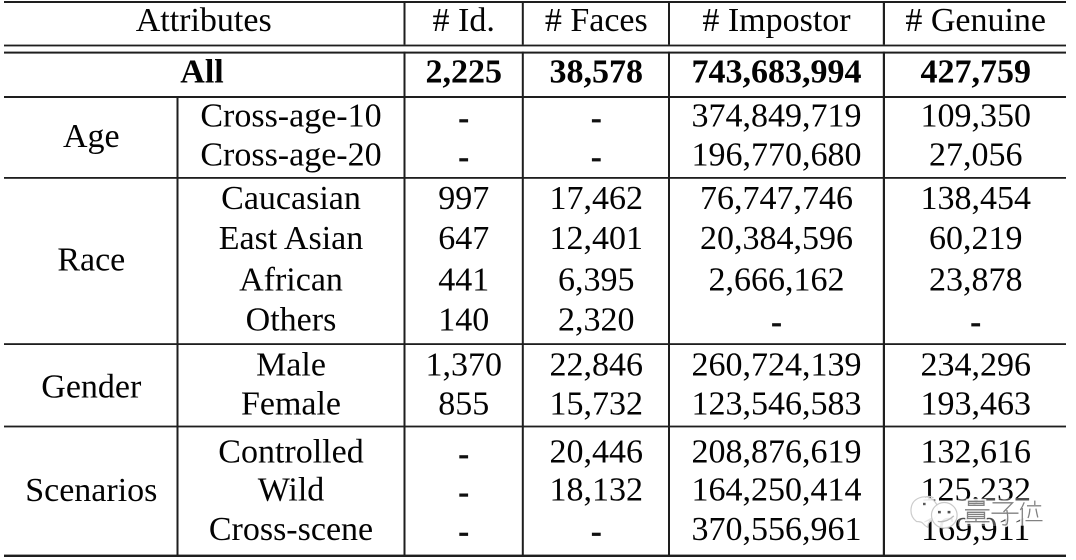 Image resolution: width=1076 pixels, height=560 pixels. What do you see at coordinates (777, 154) in the screenshot?
I see `svg-text: 196,770,680` at bounding box center [777, 154].